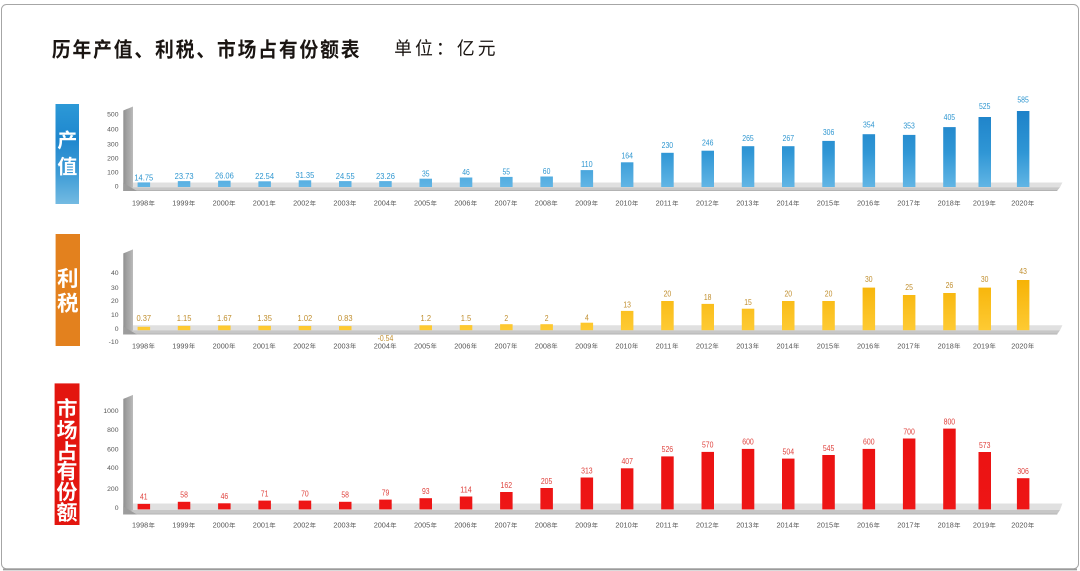  Describe the element at coordinates (865, 203) in the screenshot. I see `svg-text: 2016` at that location.